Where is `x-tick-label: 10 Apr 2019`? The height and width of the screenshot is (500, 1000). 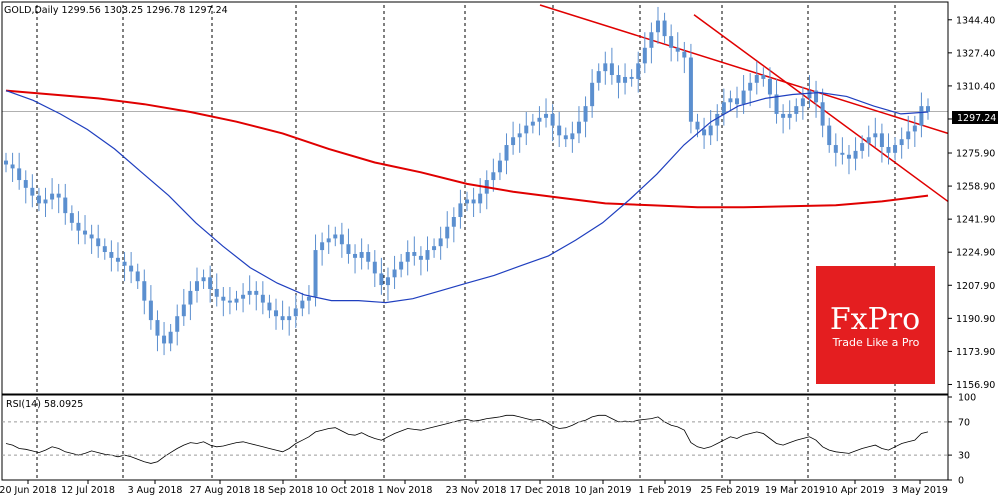 x-tick-label: 10 Apr 2019 is located at coordinates (855, 490).